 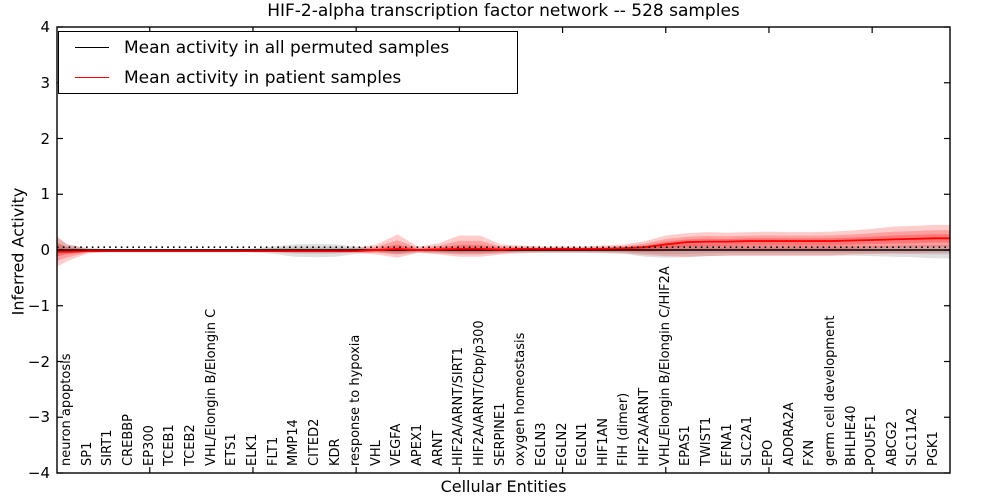 What do you see at coordinates (129, 440) in the screenshot?
I see `x-entity-label: CREBBP` at bounding box center [129, 440].